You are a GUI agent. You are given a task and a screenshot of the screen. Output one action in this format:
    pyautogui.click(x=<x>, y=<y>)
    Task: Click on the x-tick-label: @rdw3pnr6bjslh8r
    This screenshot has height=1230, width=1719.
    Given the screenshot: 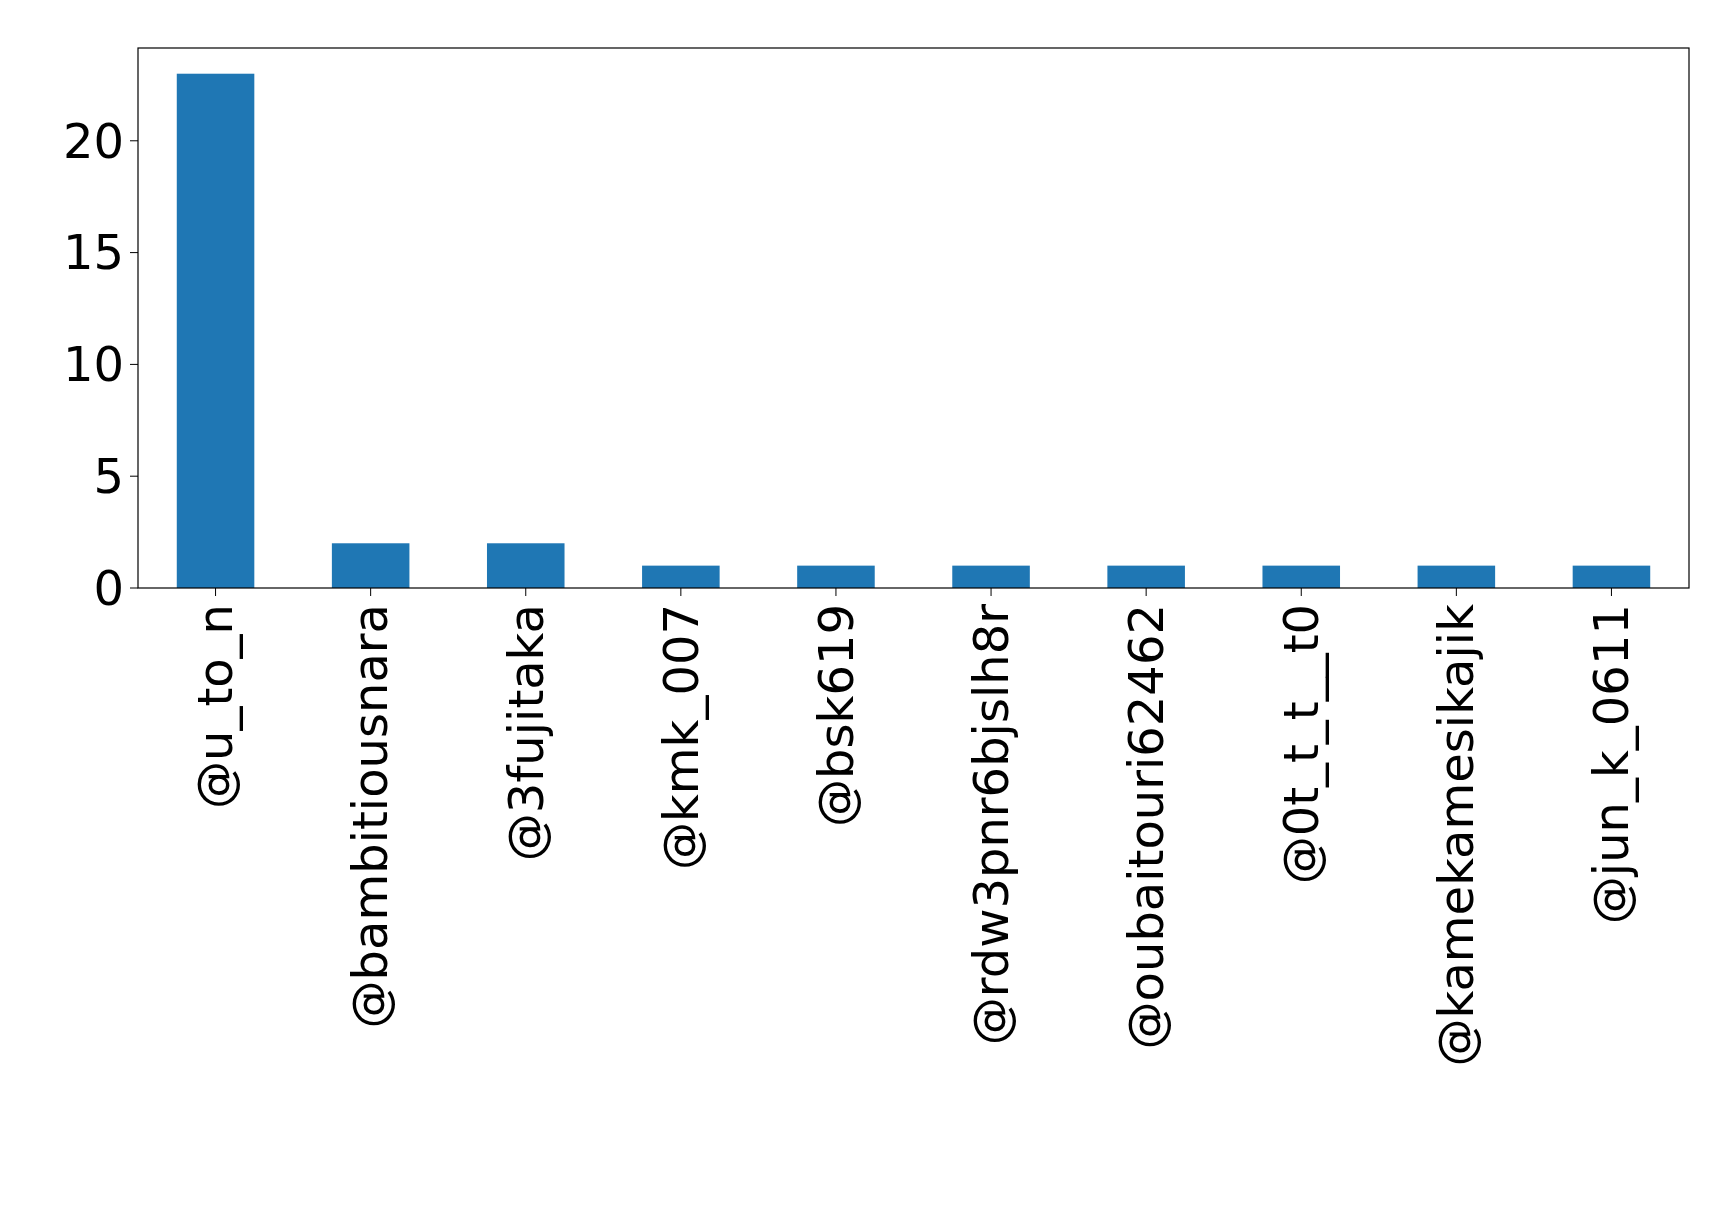 What is the action you would take?
    pyautogui.click(x=990, y=824)
    